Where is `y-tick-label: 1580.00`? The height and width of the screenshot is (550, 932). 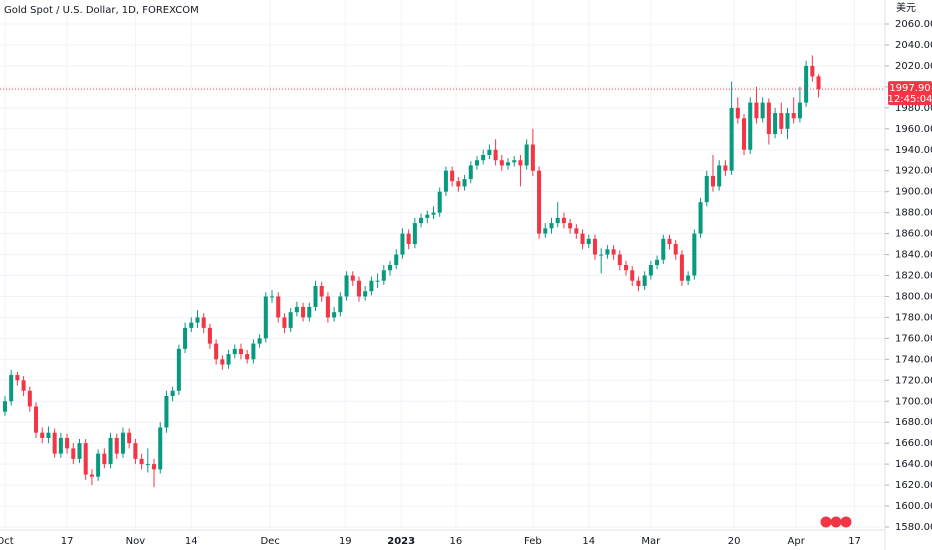 y-tick-label: 1580.00 is located at coordinates (913, 527).